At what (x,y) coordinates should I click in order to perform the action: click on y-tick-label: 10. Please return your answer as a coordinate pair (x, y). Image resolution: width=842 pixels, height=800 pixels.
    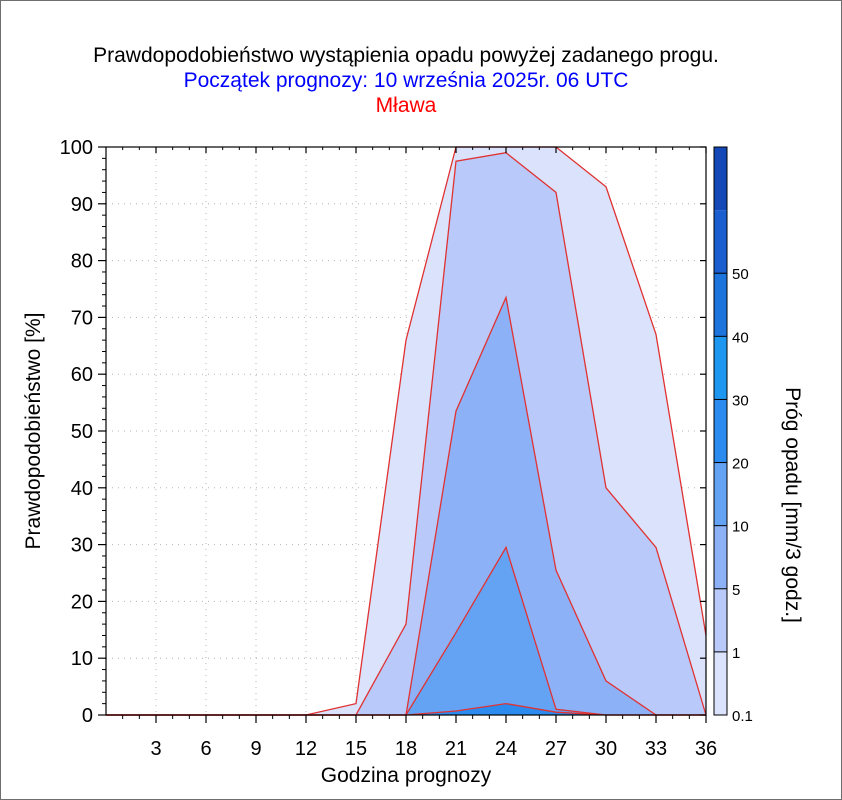
    Looking at the image, I should click on (82, 659).